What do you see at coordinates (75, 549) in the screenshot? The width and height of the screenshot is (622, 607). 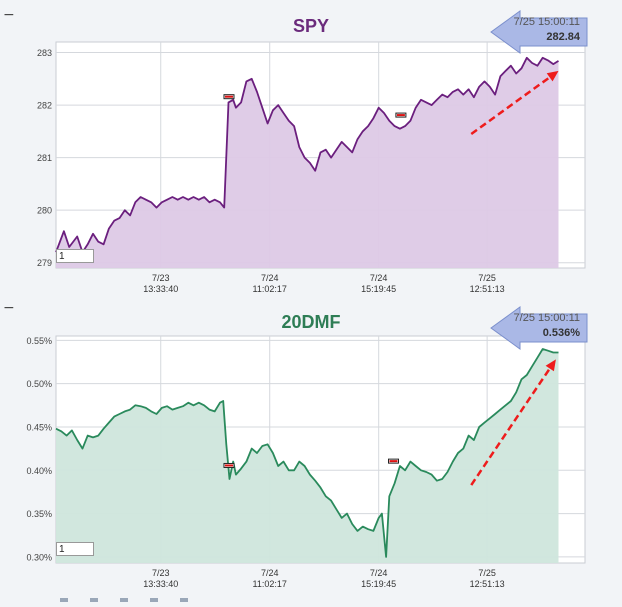 I see `dmf-range-input: 1` at bounding box center [75, 549].